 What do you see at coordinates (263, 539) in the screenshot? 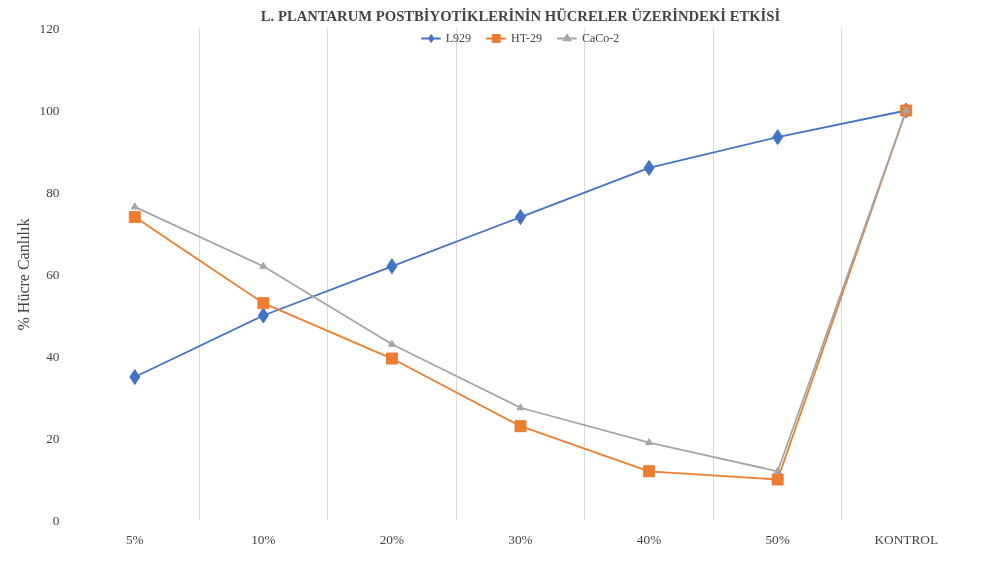
I see `x-tick-label: 10%` at bounding box center [263, 539].